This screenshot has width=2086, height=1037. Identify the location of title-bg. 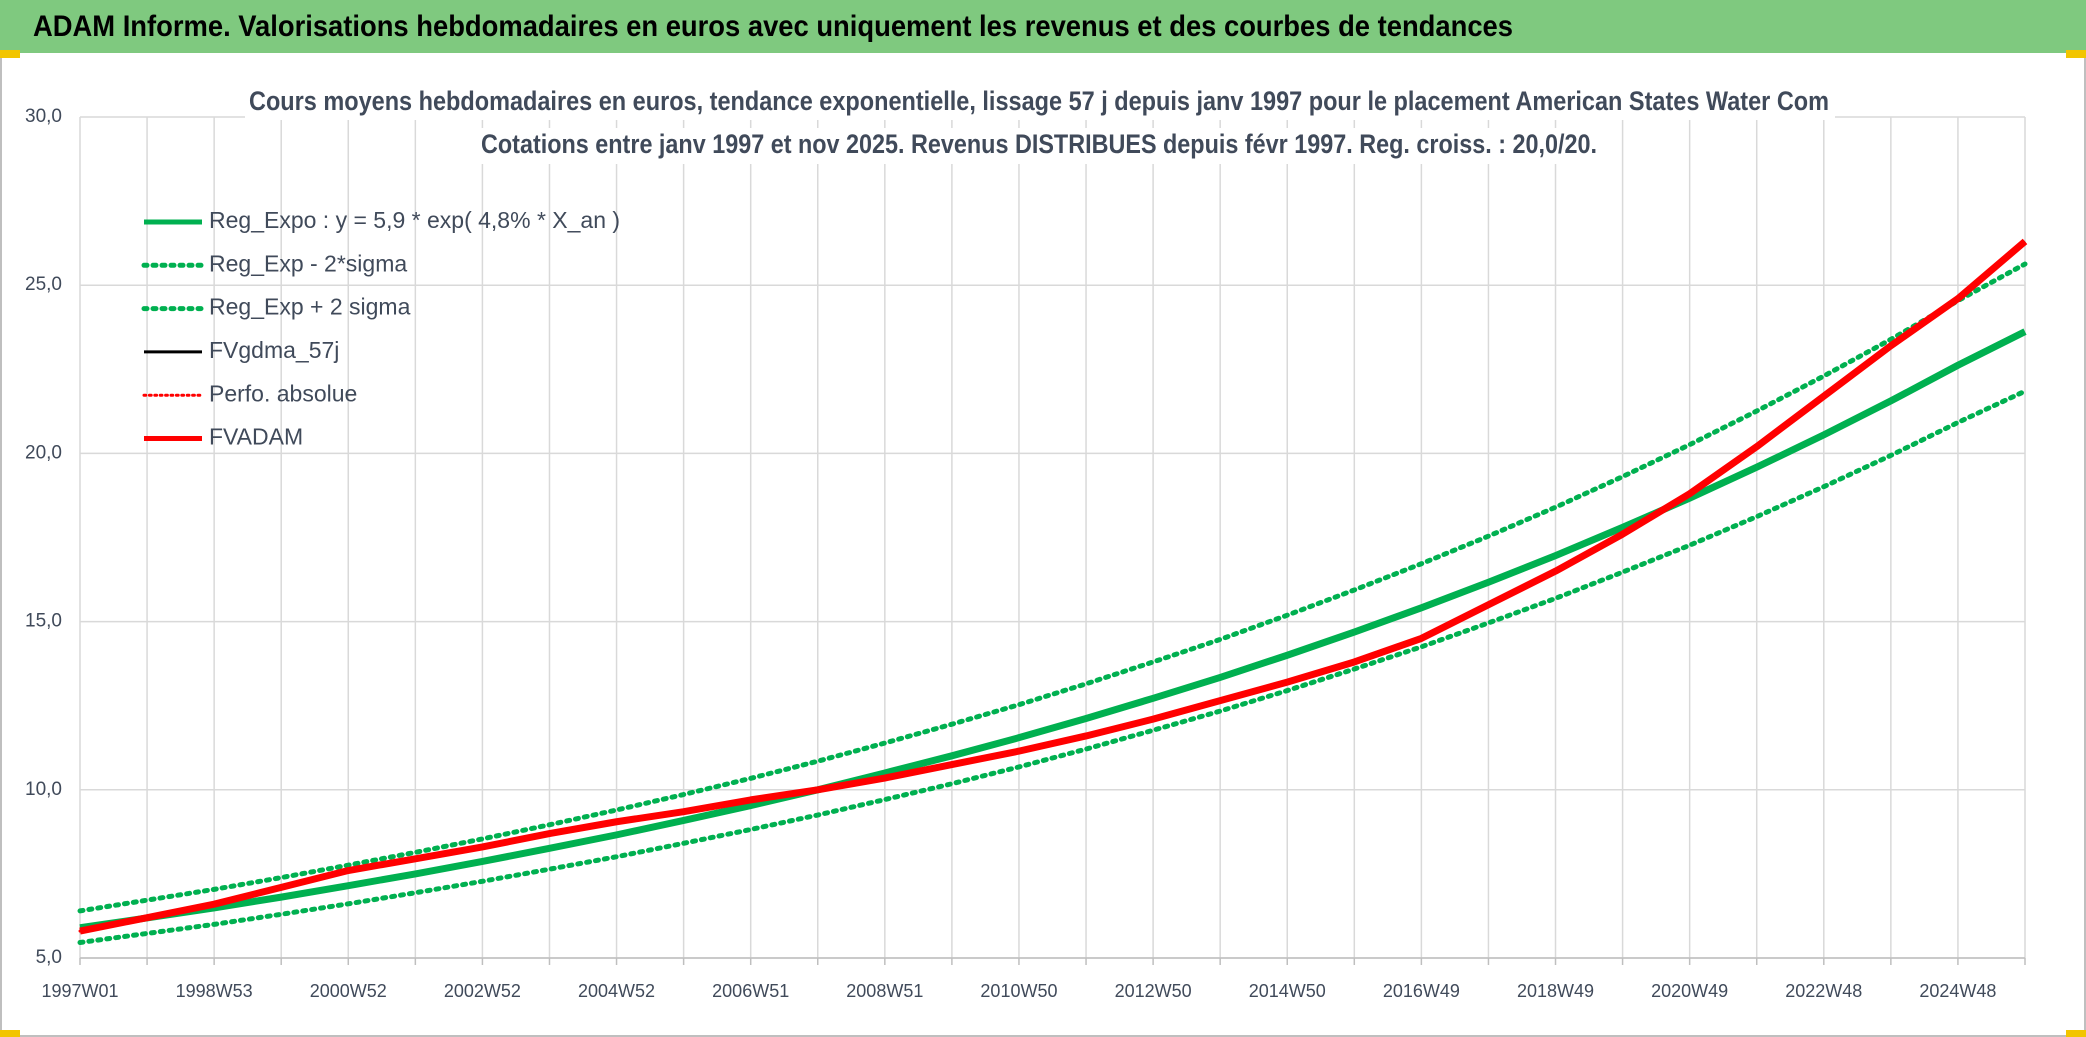
(1040, 102).